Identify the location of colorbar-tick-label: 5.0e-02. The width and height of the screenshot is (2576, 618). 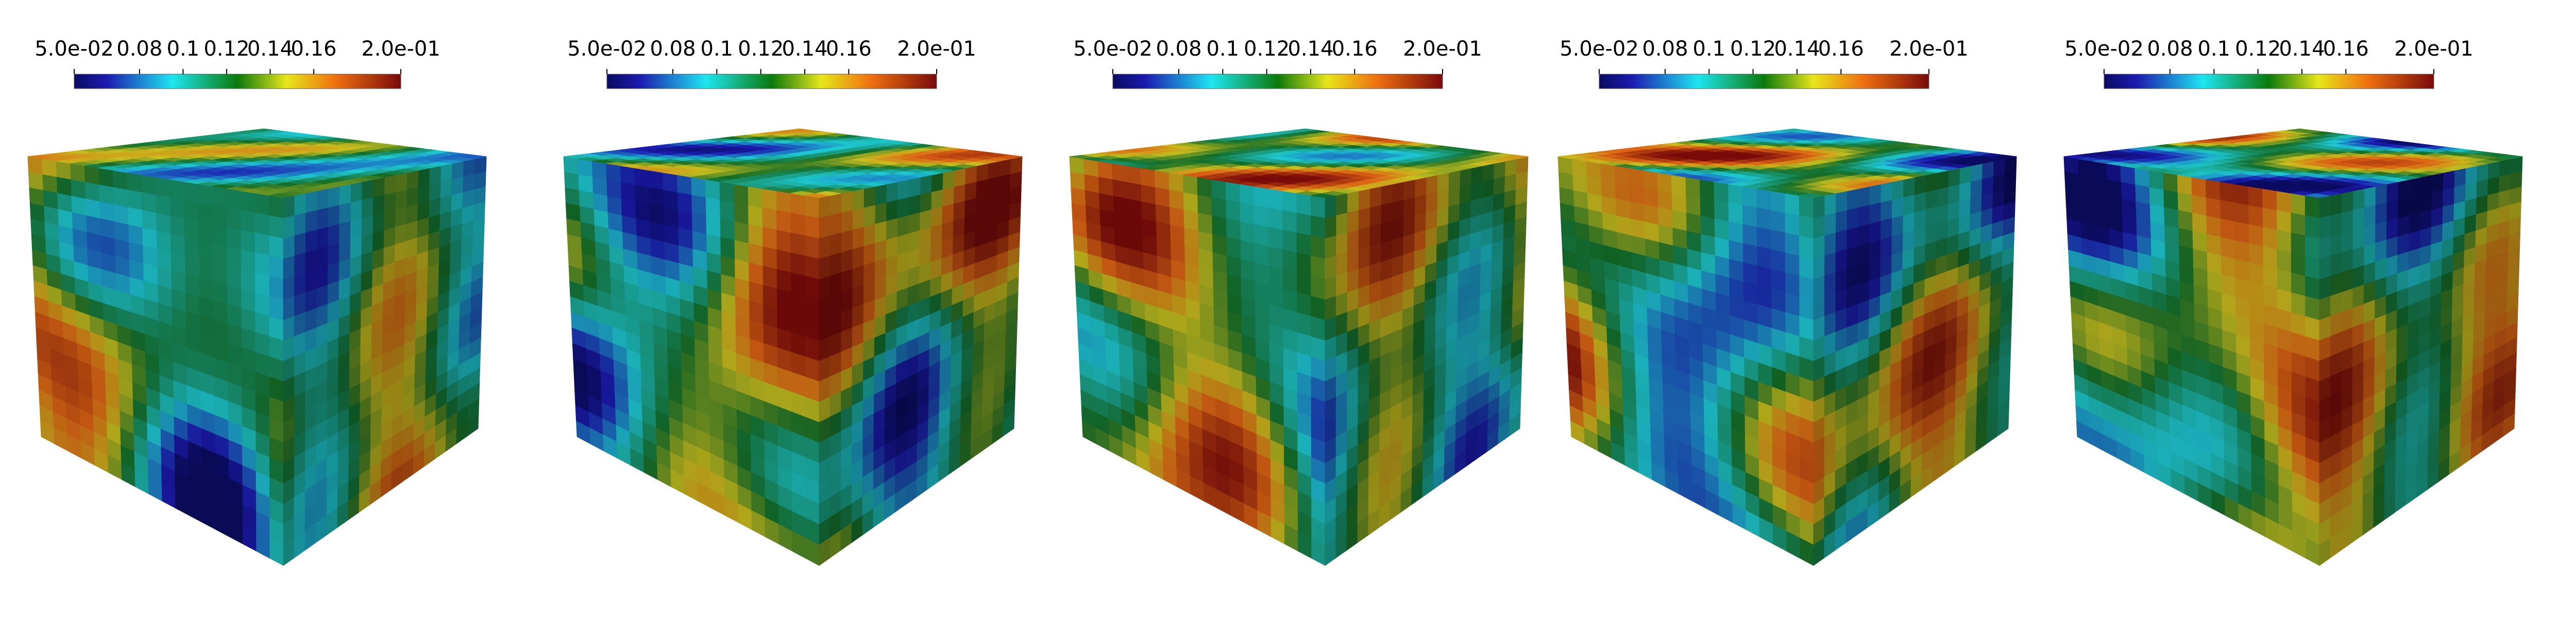
(1599, 49).